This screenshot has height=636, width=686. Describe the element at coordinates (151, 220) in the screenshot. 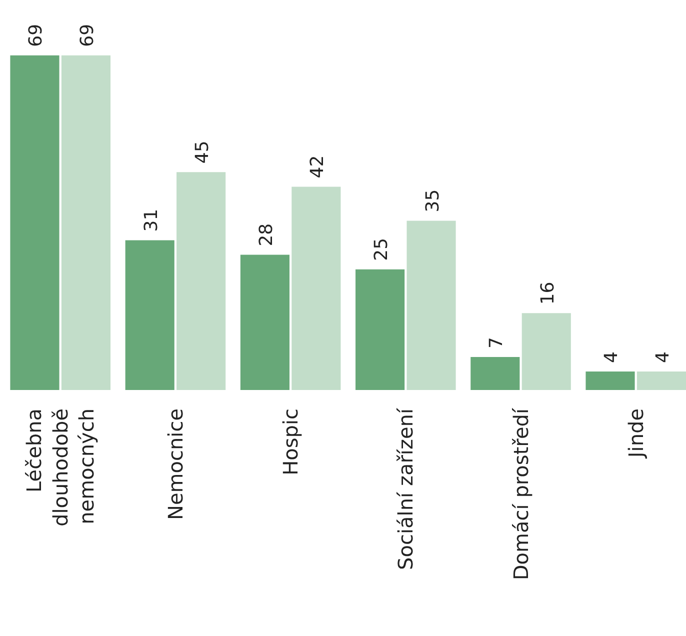

I see `data-label: 31` at that location.